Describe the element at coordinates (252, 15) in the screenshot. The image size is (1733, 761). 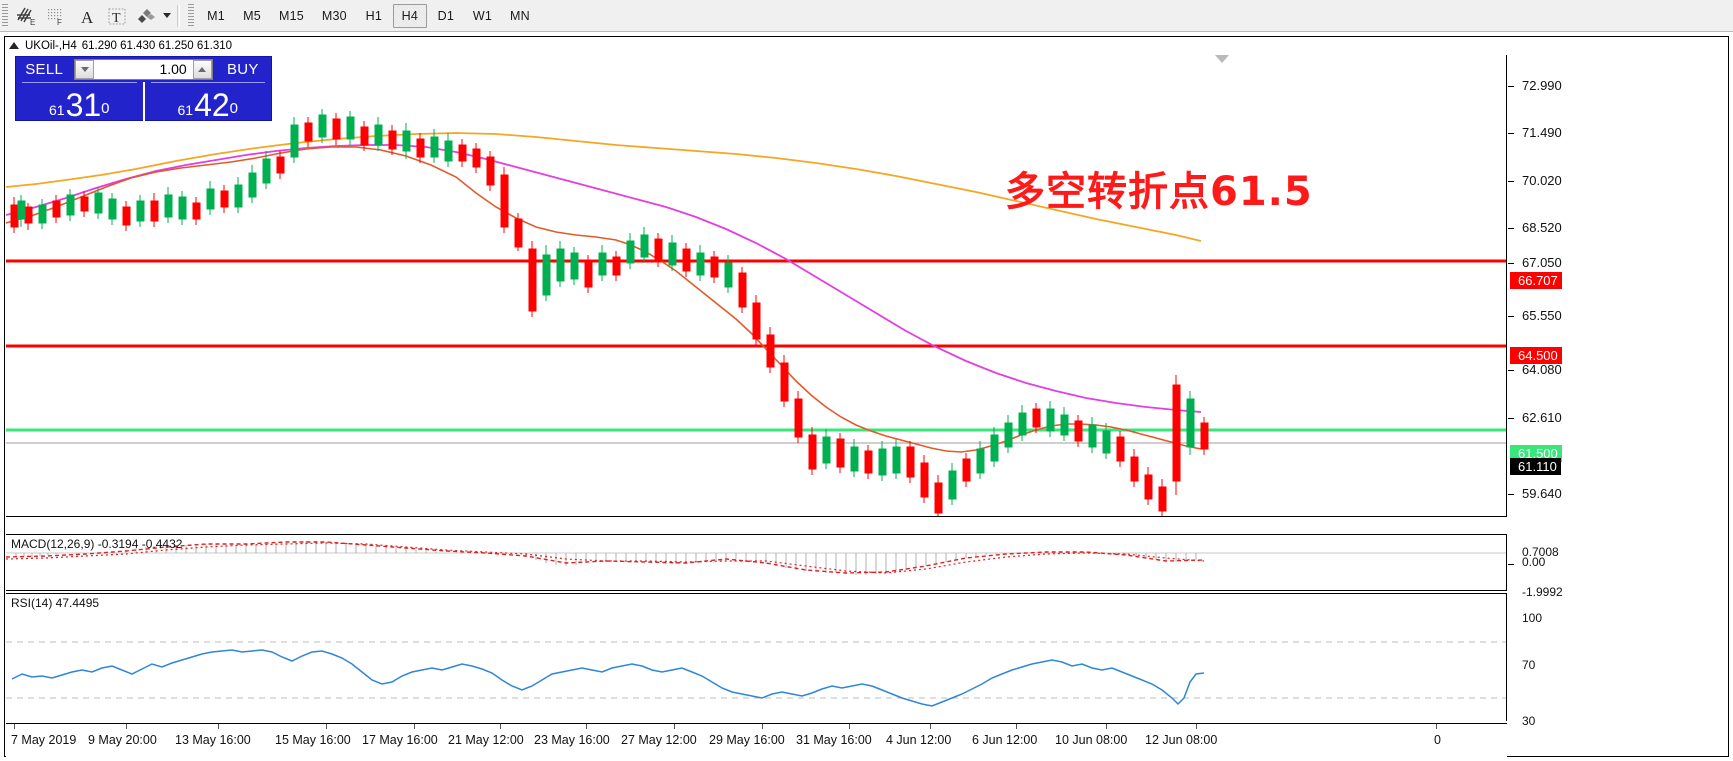
I see `timeframe-m5: M5` at that location.